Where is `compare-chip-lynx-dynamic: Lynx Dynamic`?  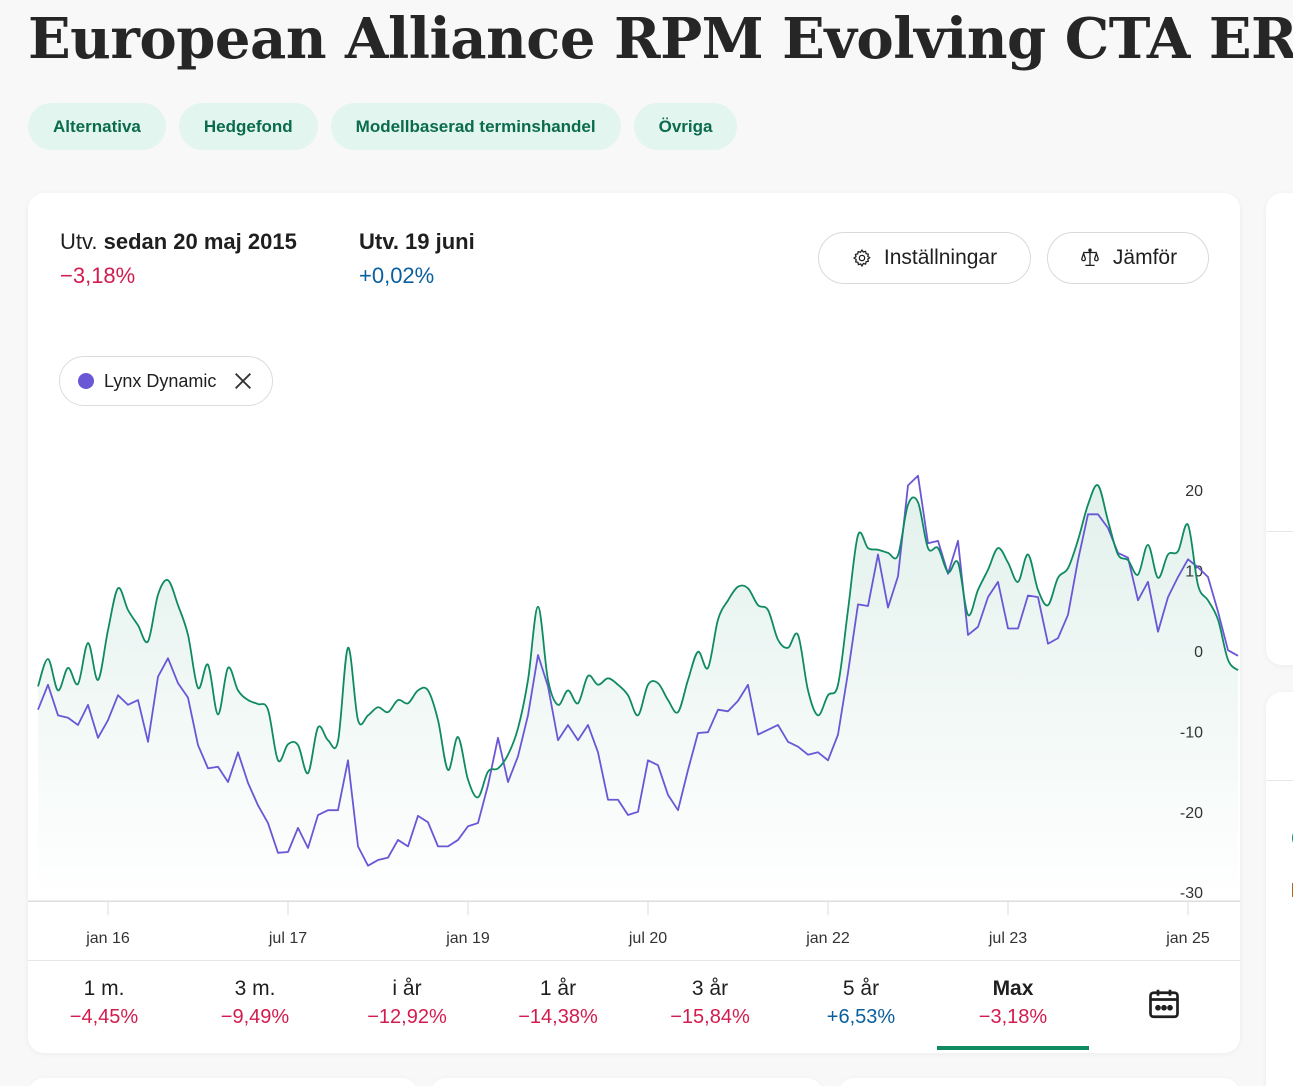
compare-chip-lynx-dynamic: Lynx Dynamic is located at coordinates (166, 381).